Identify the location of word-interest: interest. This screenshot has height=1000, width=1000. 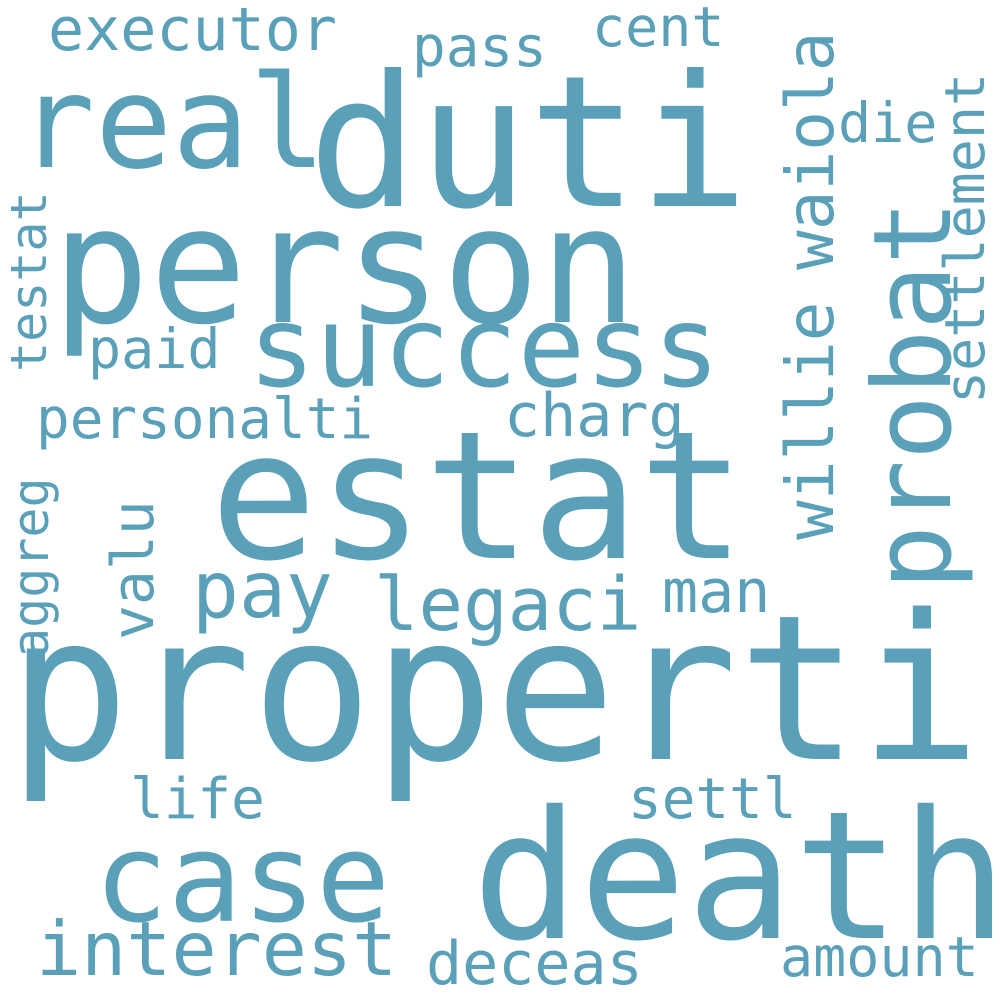
(217, 949).